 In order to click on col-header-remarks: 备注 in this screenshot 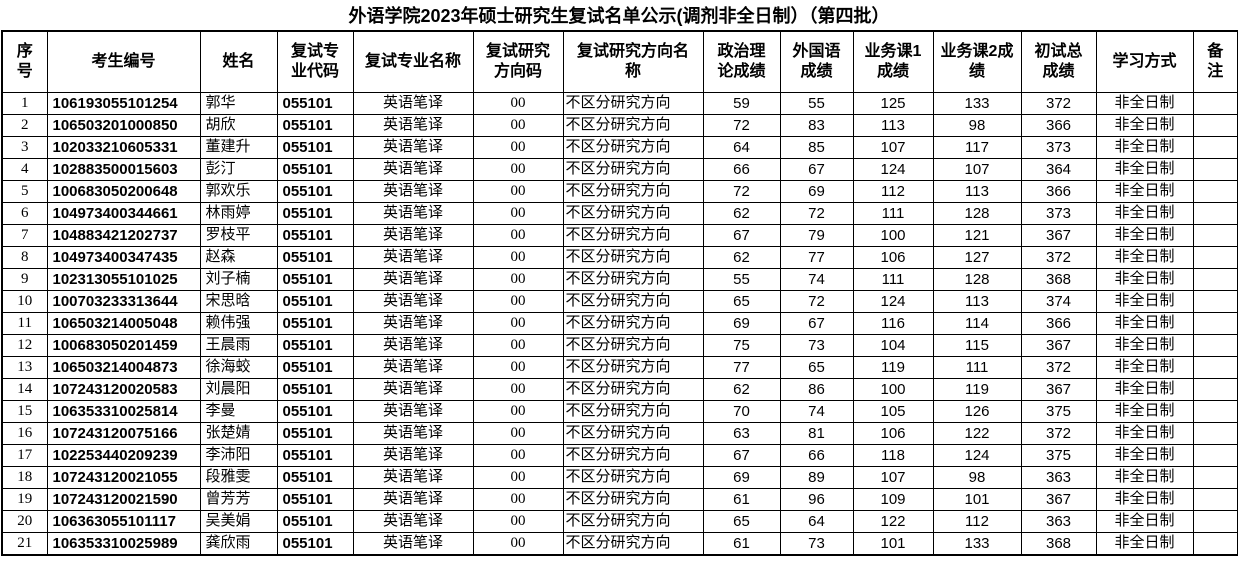, I will do `click(1215, 61)`.